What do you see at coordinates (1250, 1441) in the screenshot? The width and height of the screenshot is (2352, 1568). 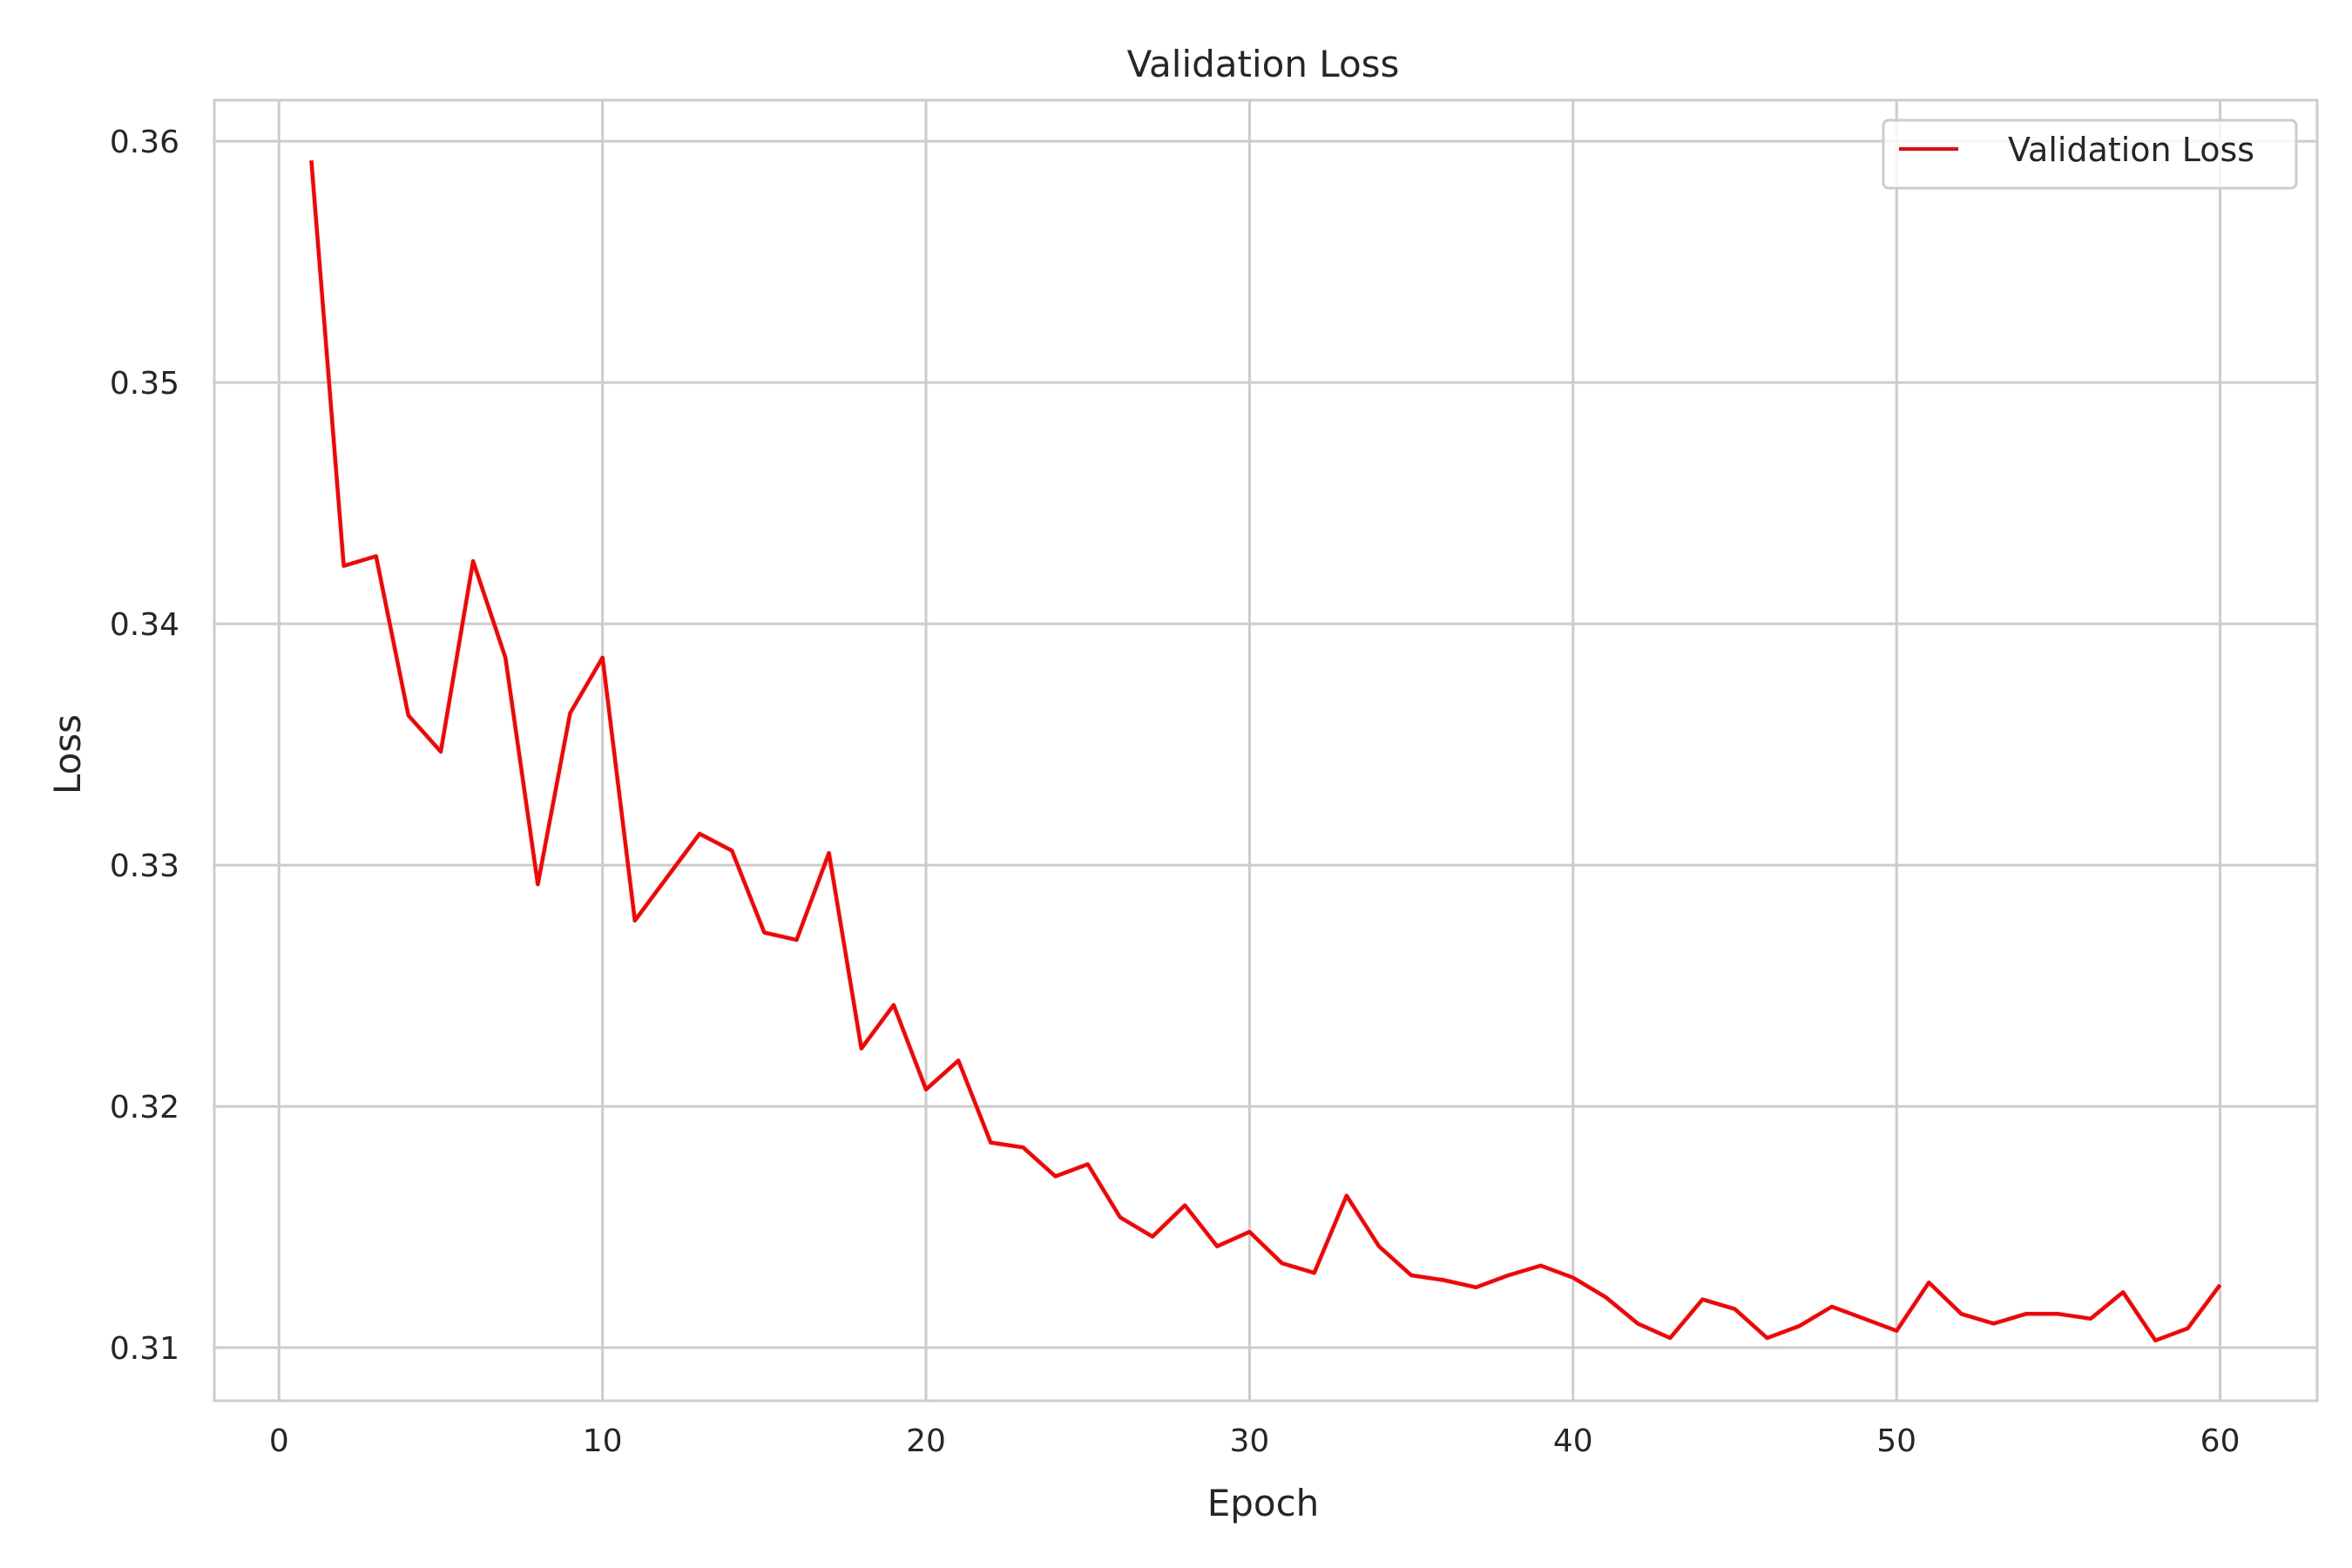 I see `x-tick-label: 30` at bounding box center [1250, 1441].